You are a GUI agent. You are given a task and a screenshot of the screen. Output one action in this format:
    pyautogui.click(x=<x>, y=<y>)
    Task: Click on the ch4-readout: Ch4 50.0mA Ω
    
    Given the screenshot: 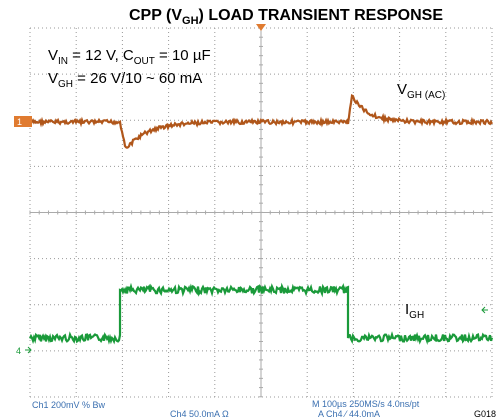 What is the action you would take?
    pyautogui.click(x=199, y=414)
    